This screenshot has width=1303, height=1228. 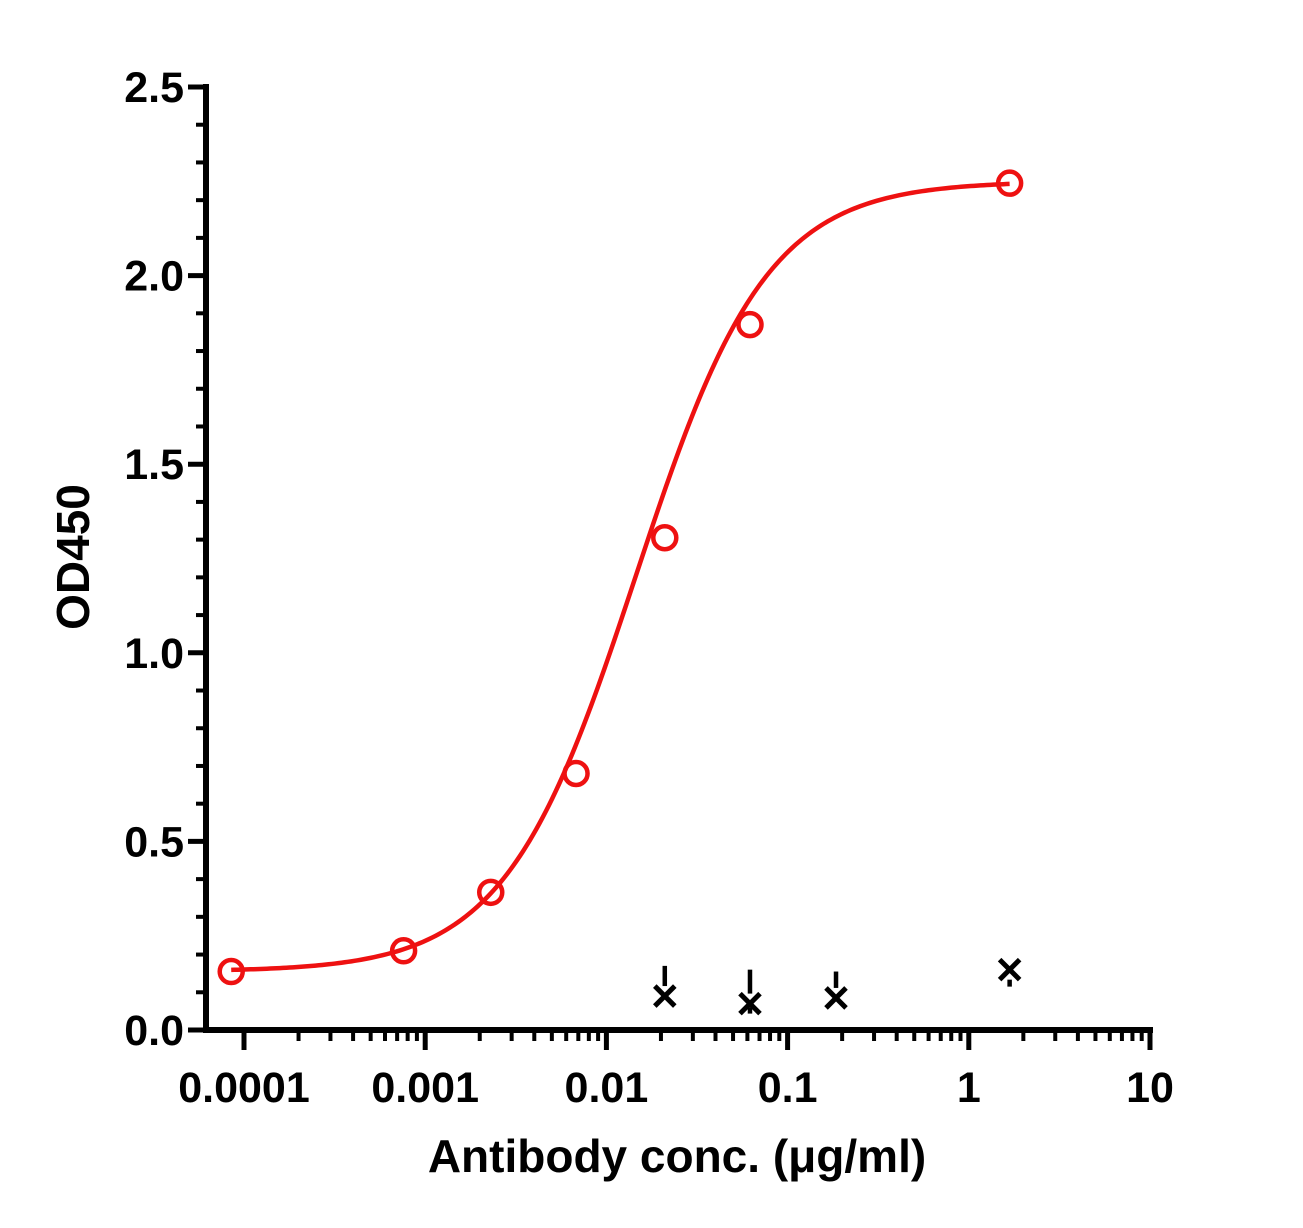 What do you see at coordinates (154, 277) in the screenshot?
I see `y-tick-label: 2.0` at bounding box center [154, 277].